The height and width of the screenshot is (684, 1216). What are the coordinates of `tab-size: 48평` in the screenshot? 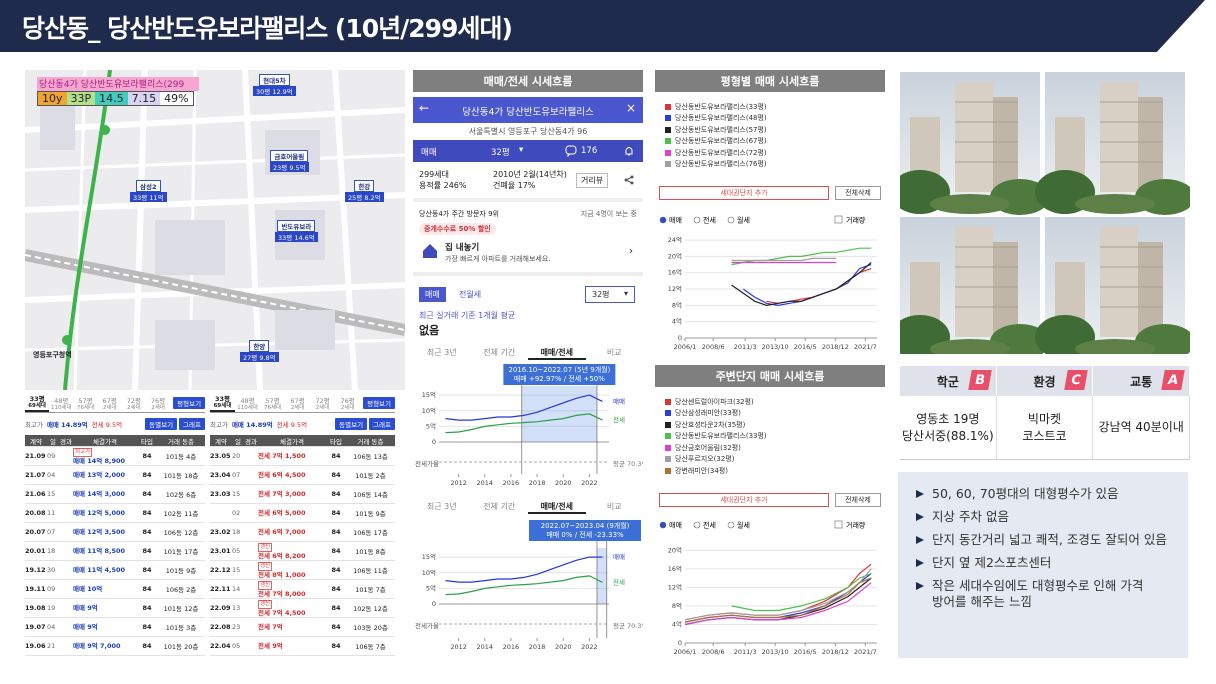 It's located at (61, 401).